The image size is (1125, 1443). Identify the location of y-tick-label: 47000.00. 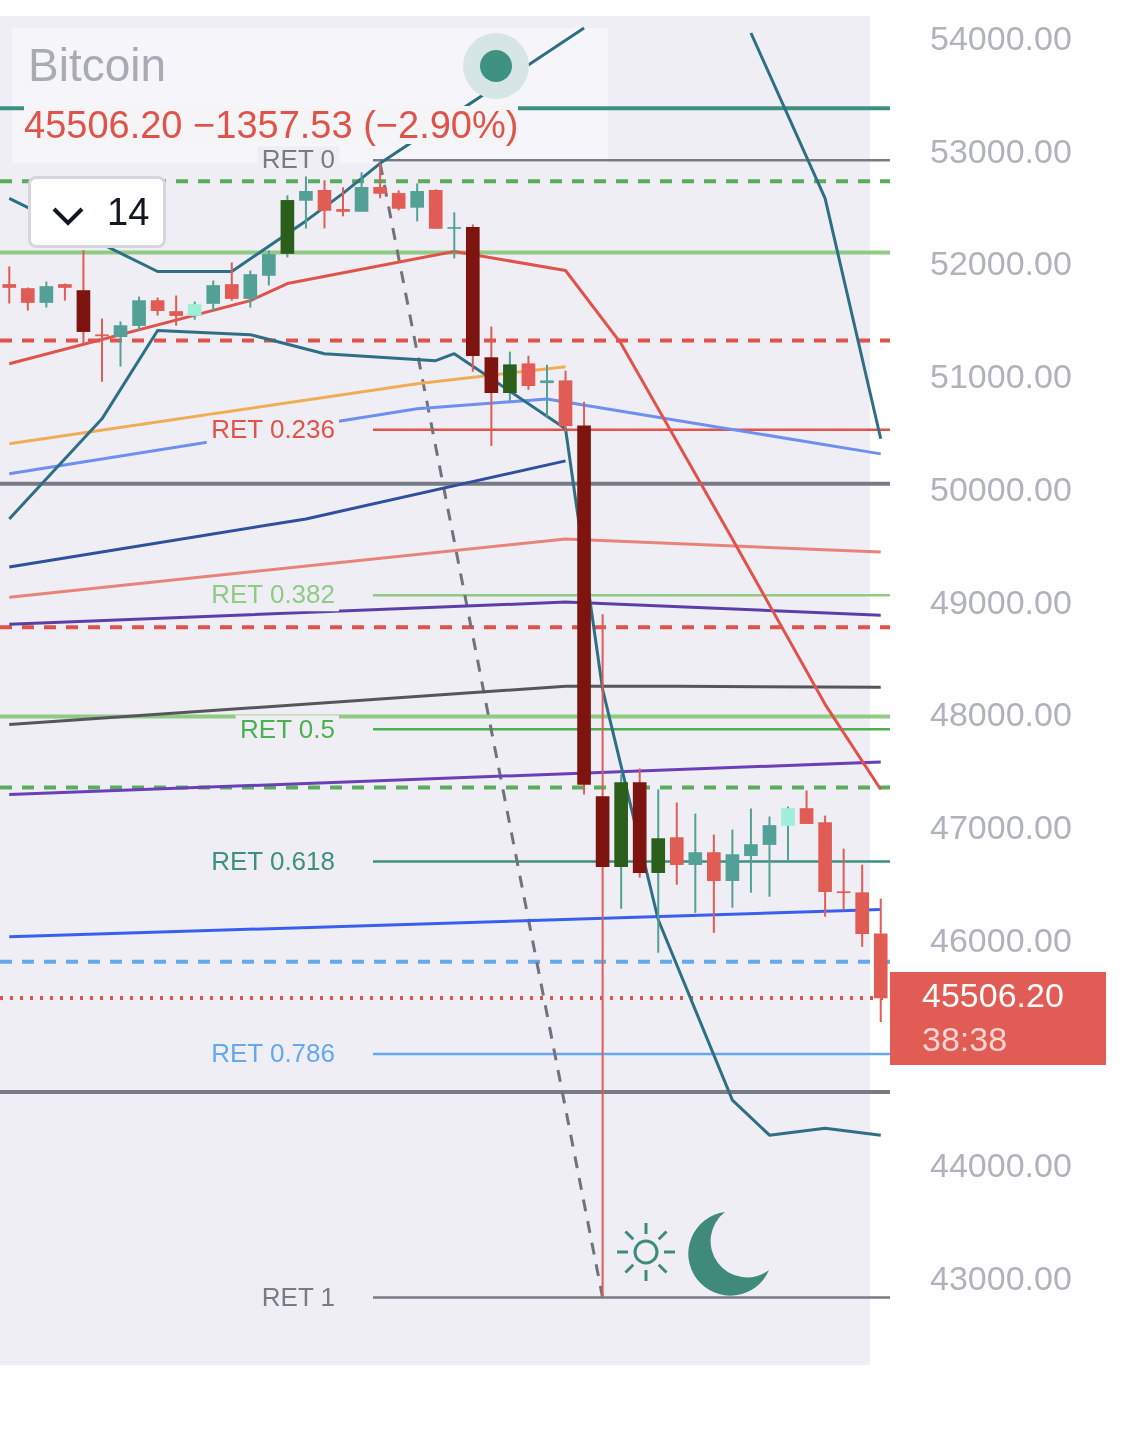
(1001, 826).